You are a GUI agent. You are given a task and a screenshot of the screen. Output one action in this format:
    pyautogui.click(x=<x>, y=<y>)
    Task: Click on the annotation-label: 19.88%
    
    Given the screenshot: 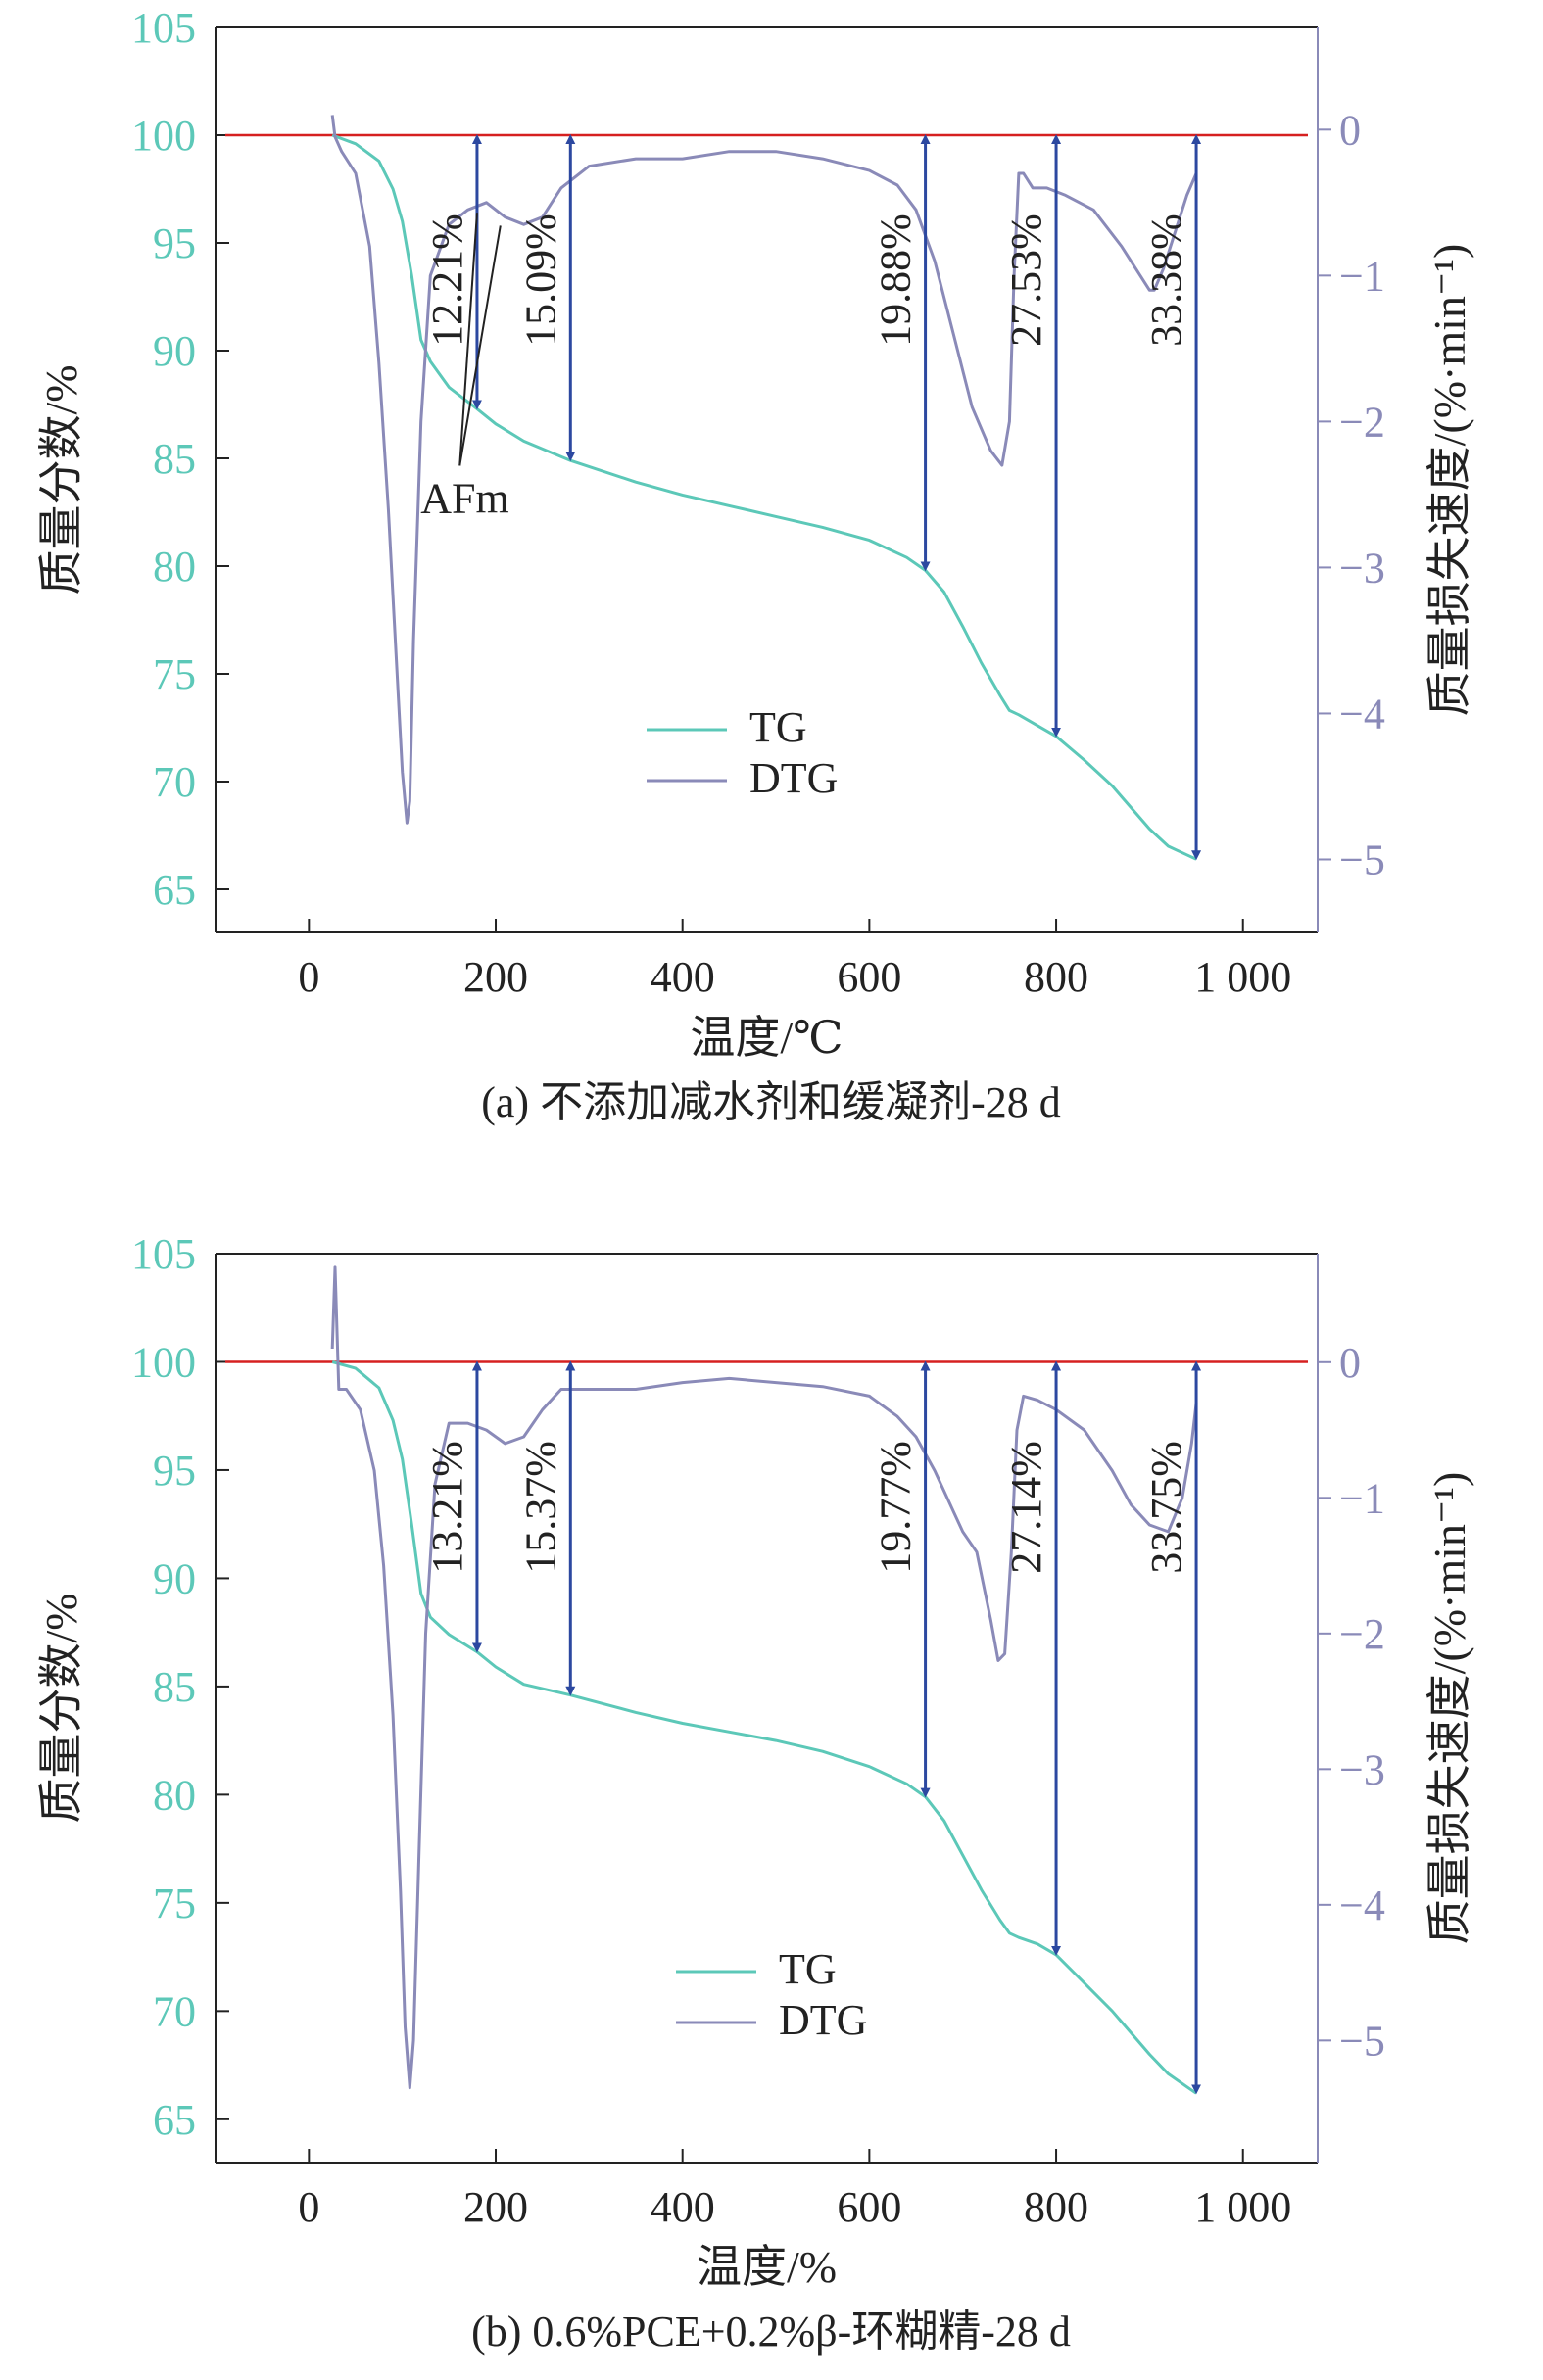 What is the action you would take?
    pyautogui.click(x=896, y=280)
    